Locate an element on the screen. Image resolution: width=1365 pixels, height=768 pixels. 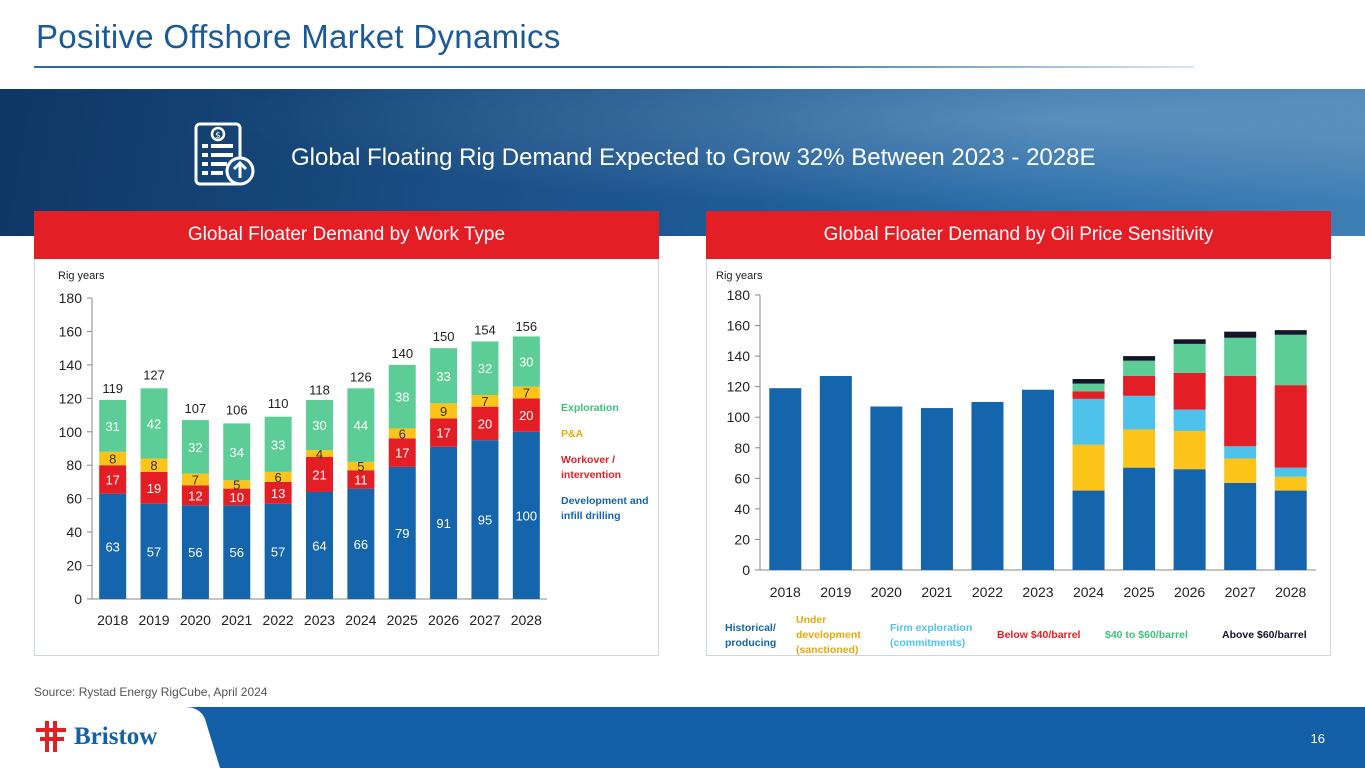
data-label: 66 is located at coordinates (361, 544).